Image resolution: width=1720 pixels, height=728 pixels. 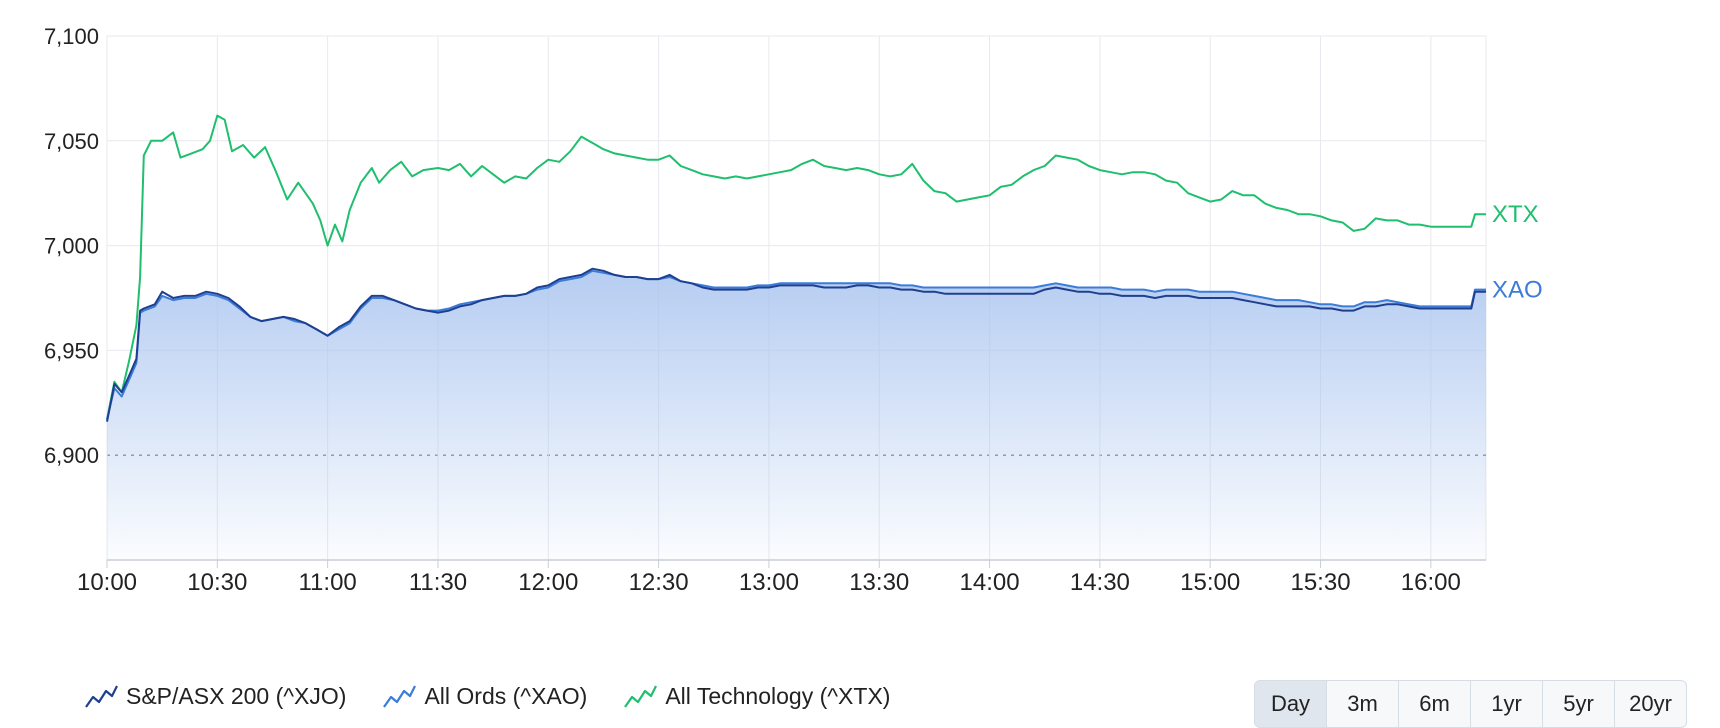 What do you see at coordinates (1515, 214) in the screenshot?
I see `series-end-label: XTX` at bounding box center [1515, 214].